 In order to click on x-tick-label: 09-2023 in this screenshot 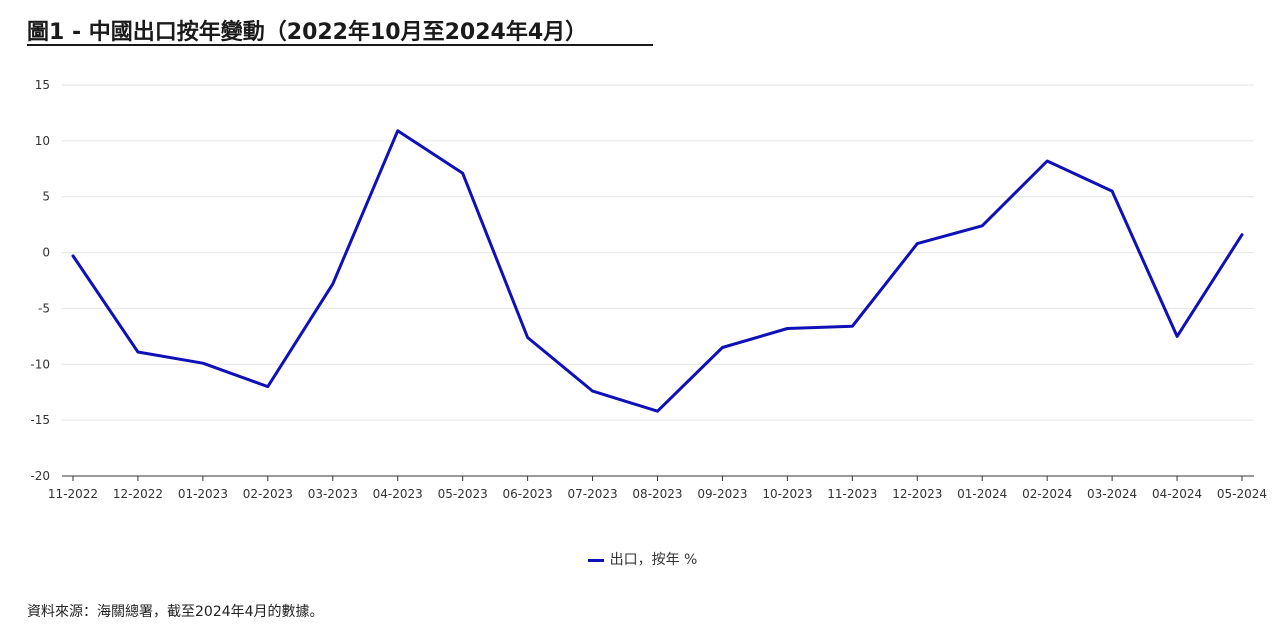, I will do `click(722, 494)`.